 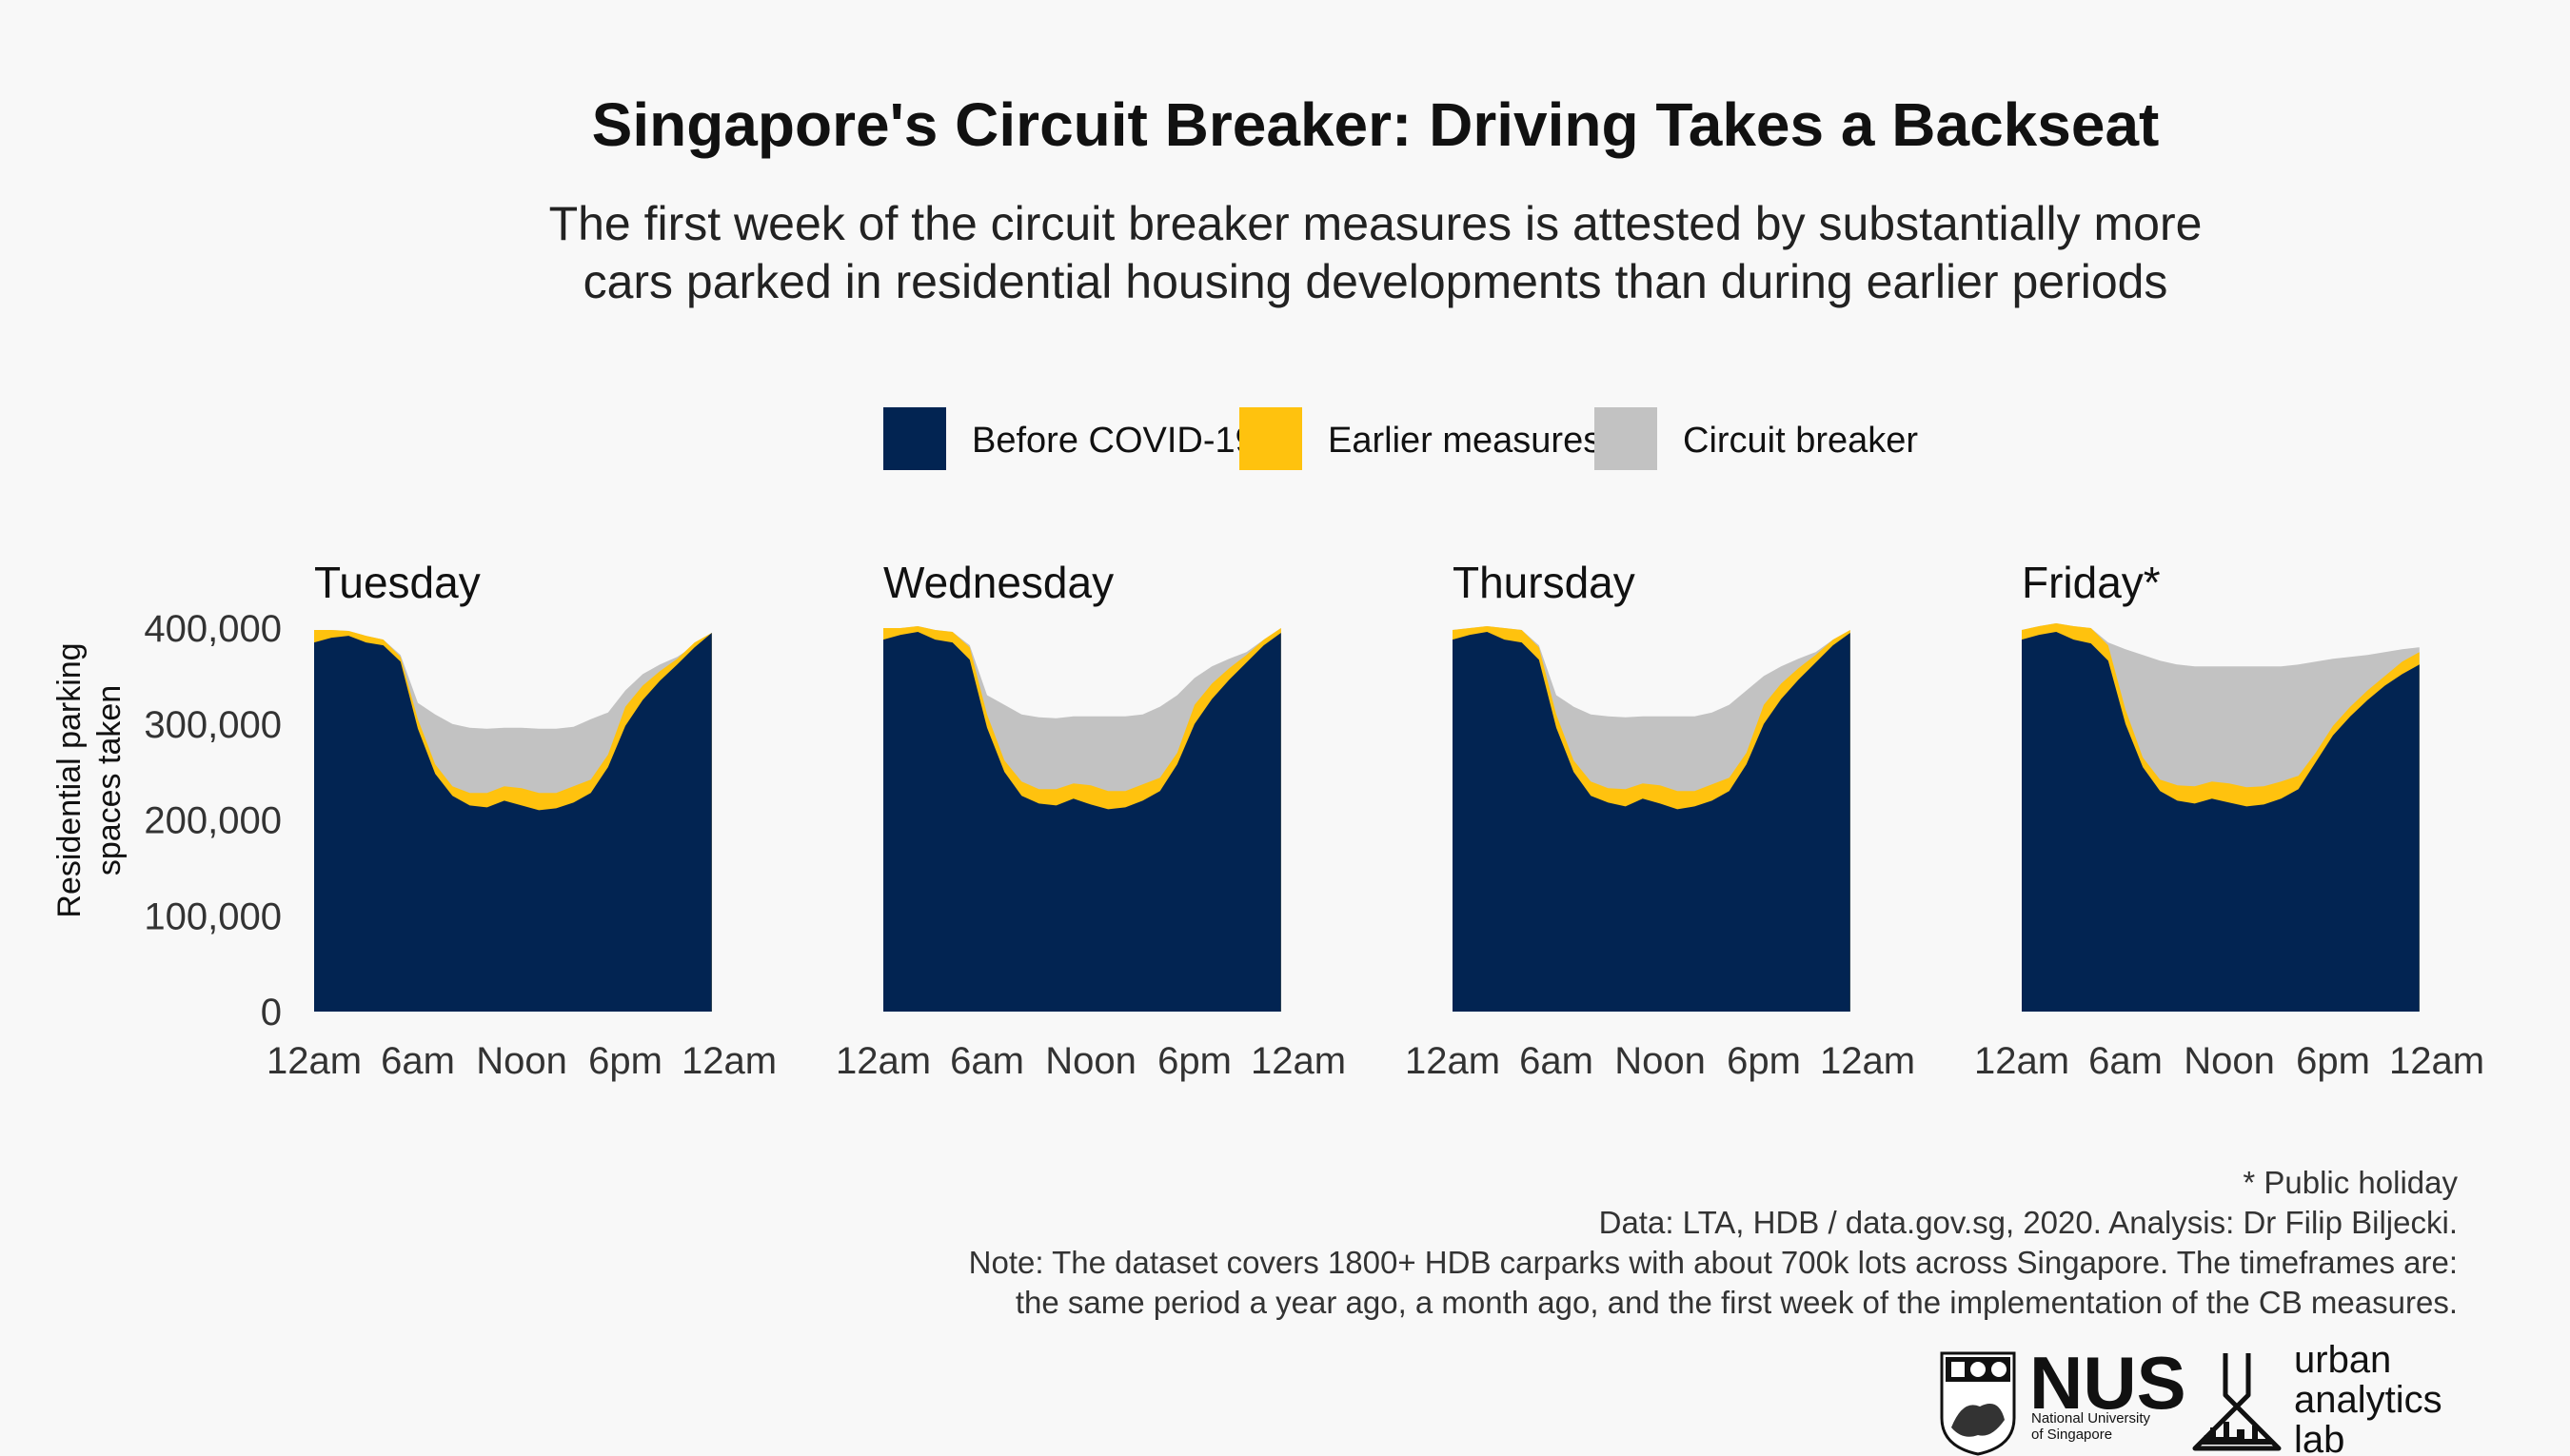 I want to click on ual-line-2: analytics, so click(x=2368, y=1400).